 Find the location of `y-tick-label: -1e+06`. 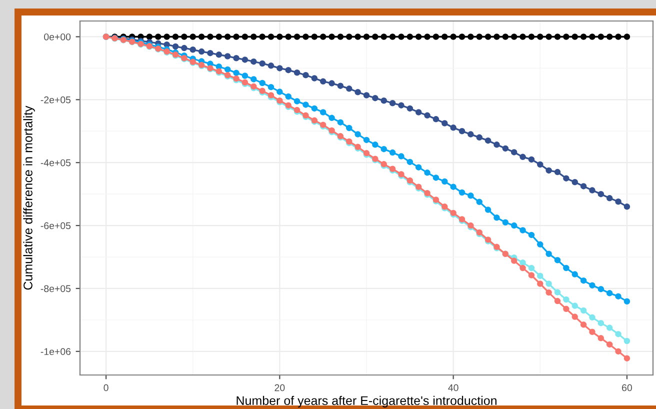

y-tick-label: -1e+06 is located at coordinates (55, 352).